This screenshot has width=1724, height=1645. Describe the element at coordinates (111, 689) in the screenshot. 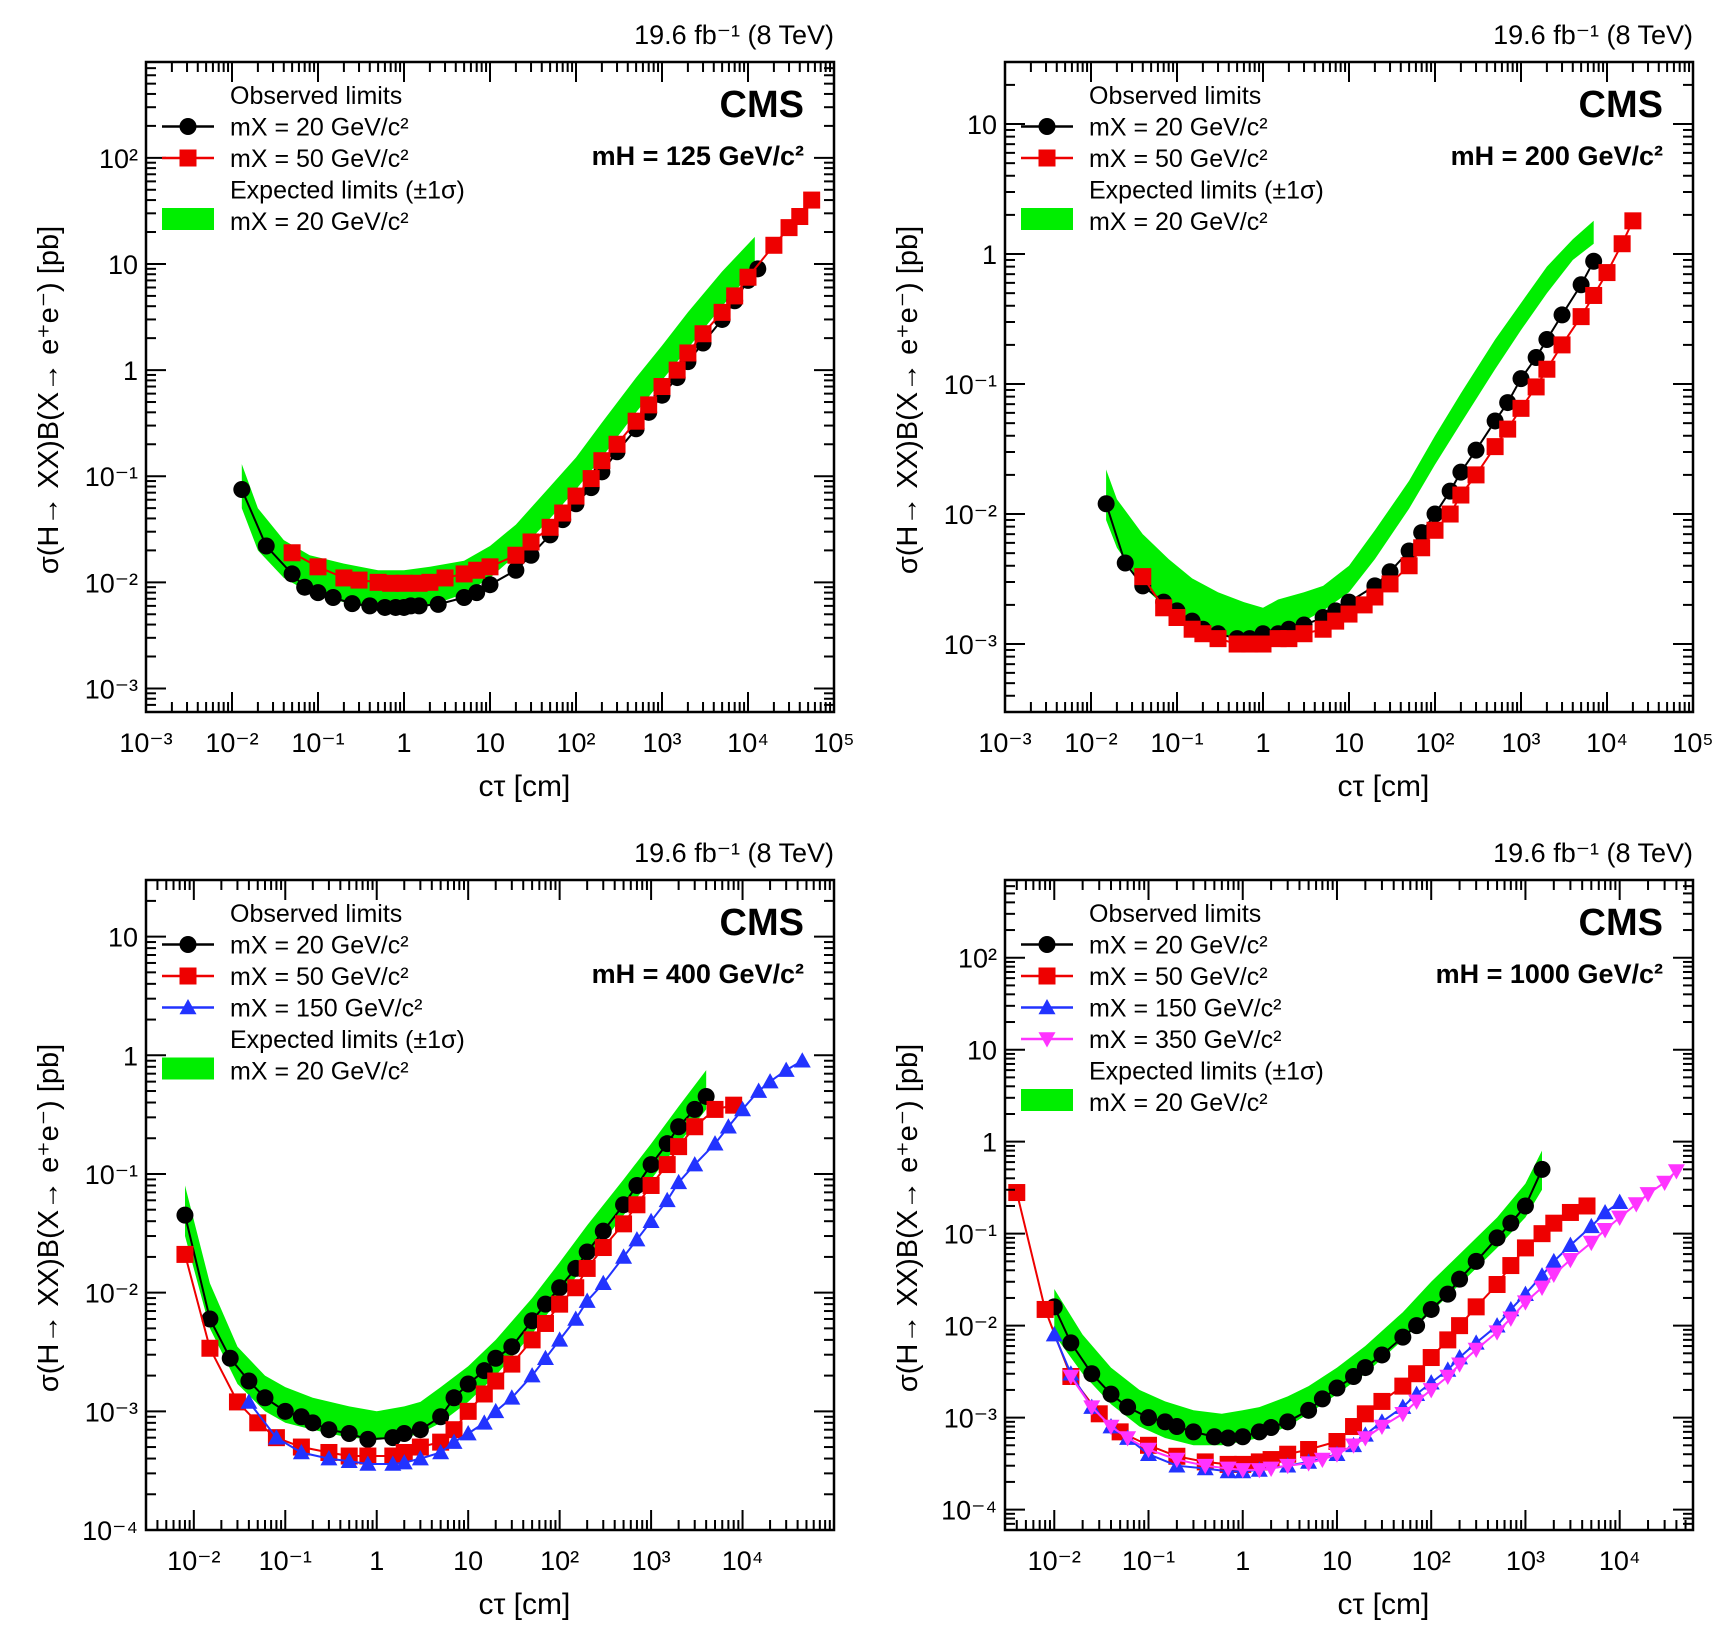

I see `y-tick-label: 10⁻³` at that location.